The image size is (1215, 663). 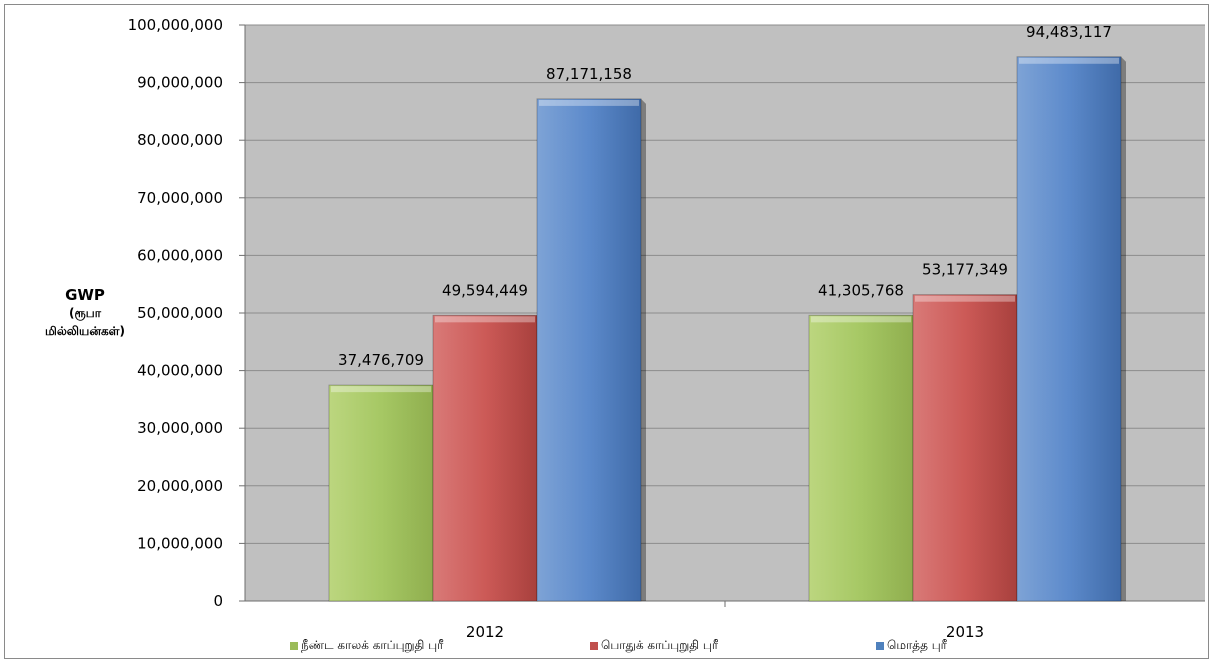 I want to click on data-label: 87,171,158, so click(x=589, y=74).